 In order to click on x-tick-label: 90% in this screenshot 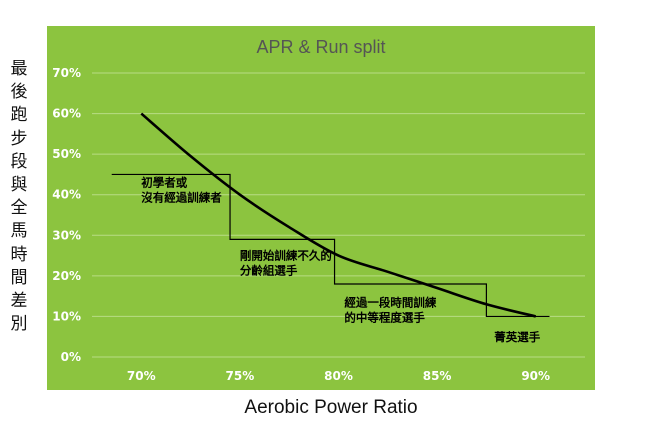, I will do `click(535, 376)`.